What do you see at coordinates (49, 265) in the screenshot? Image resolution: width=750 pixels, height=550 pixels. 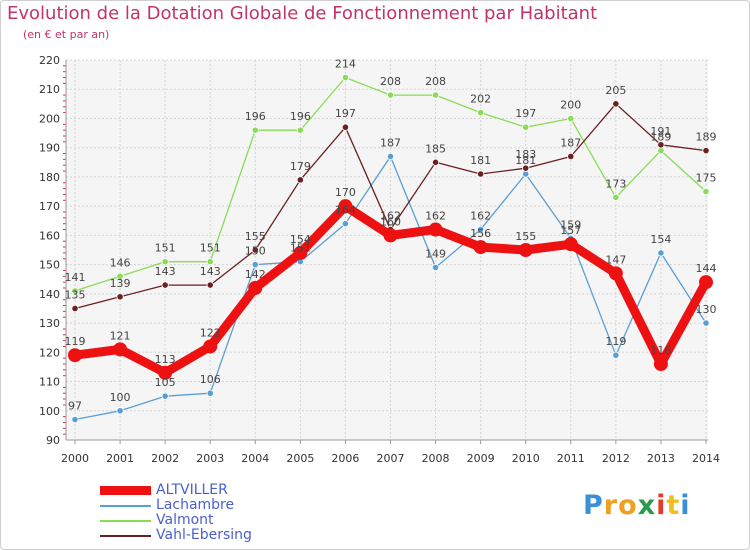 I see `y-tick-label: 150` at bounding box center [49, 265].